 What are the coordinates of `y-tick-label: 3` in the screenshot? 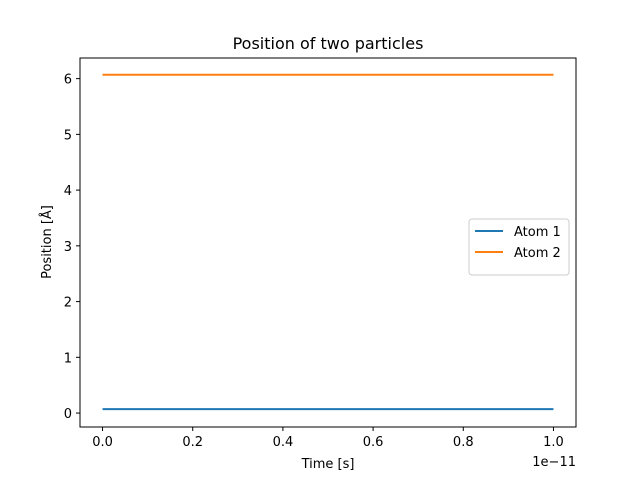 It's located at (68, 247).